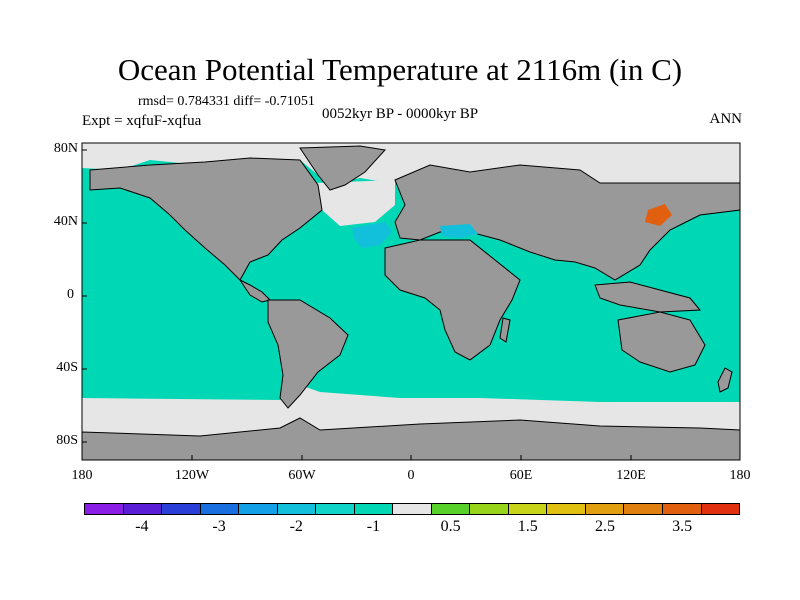 This screenshot has width=800, height=600. I want to click on lat-label-40s: 40S, so click(67, 367).